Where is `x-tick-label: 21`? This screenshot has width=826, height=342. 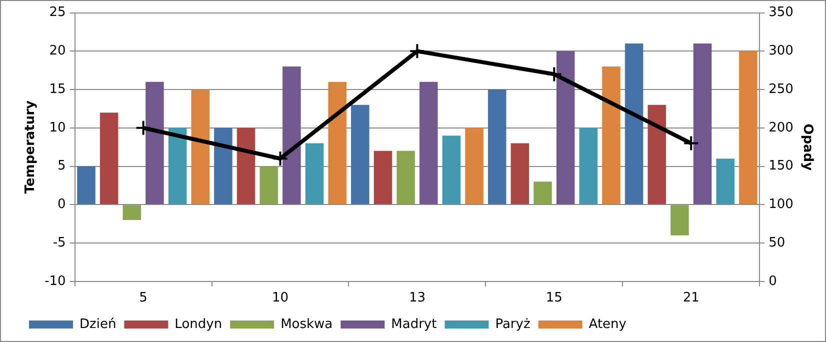 x-tick-label: 21 is located at coordinates (691, 298).